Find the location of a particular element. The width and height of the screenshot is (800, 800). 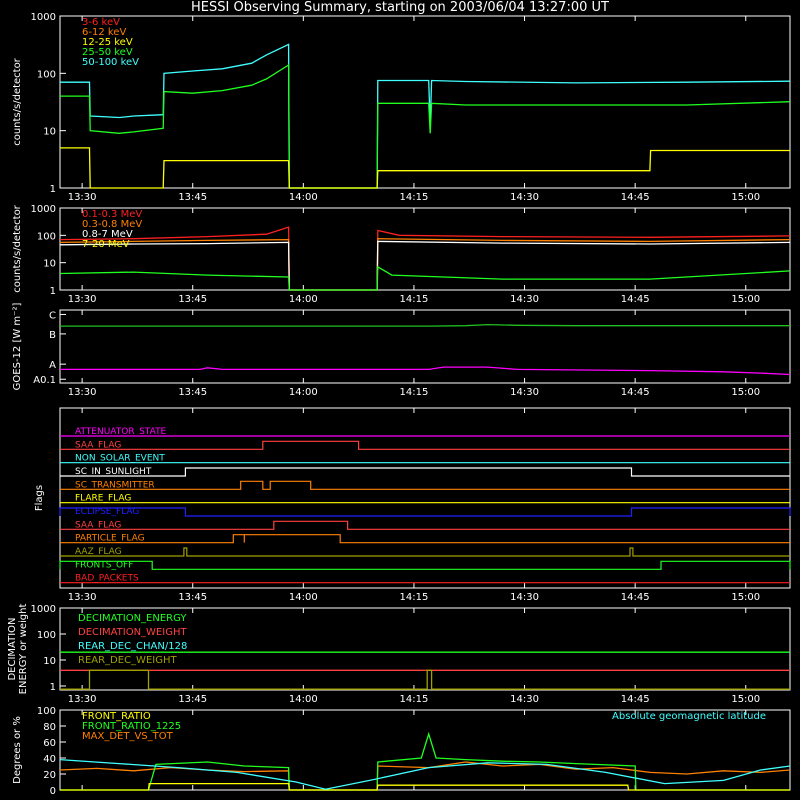

x-tick-label-2-6: 15:00 is located at coordinates (745, 392).